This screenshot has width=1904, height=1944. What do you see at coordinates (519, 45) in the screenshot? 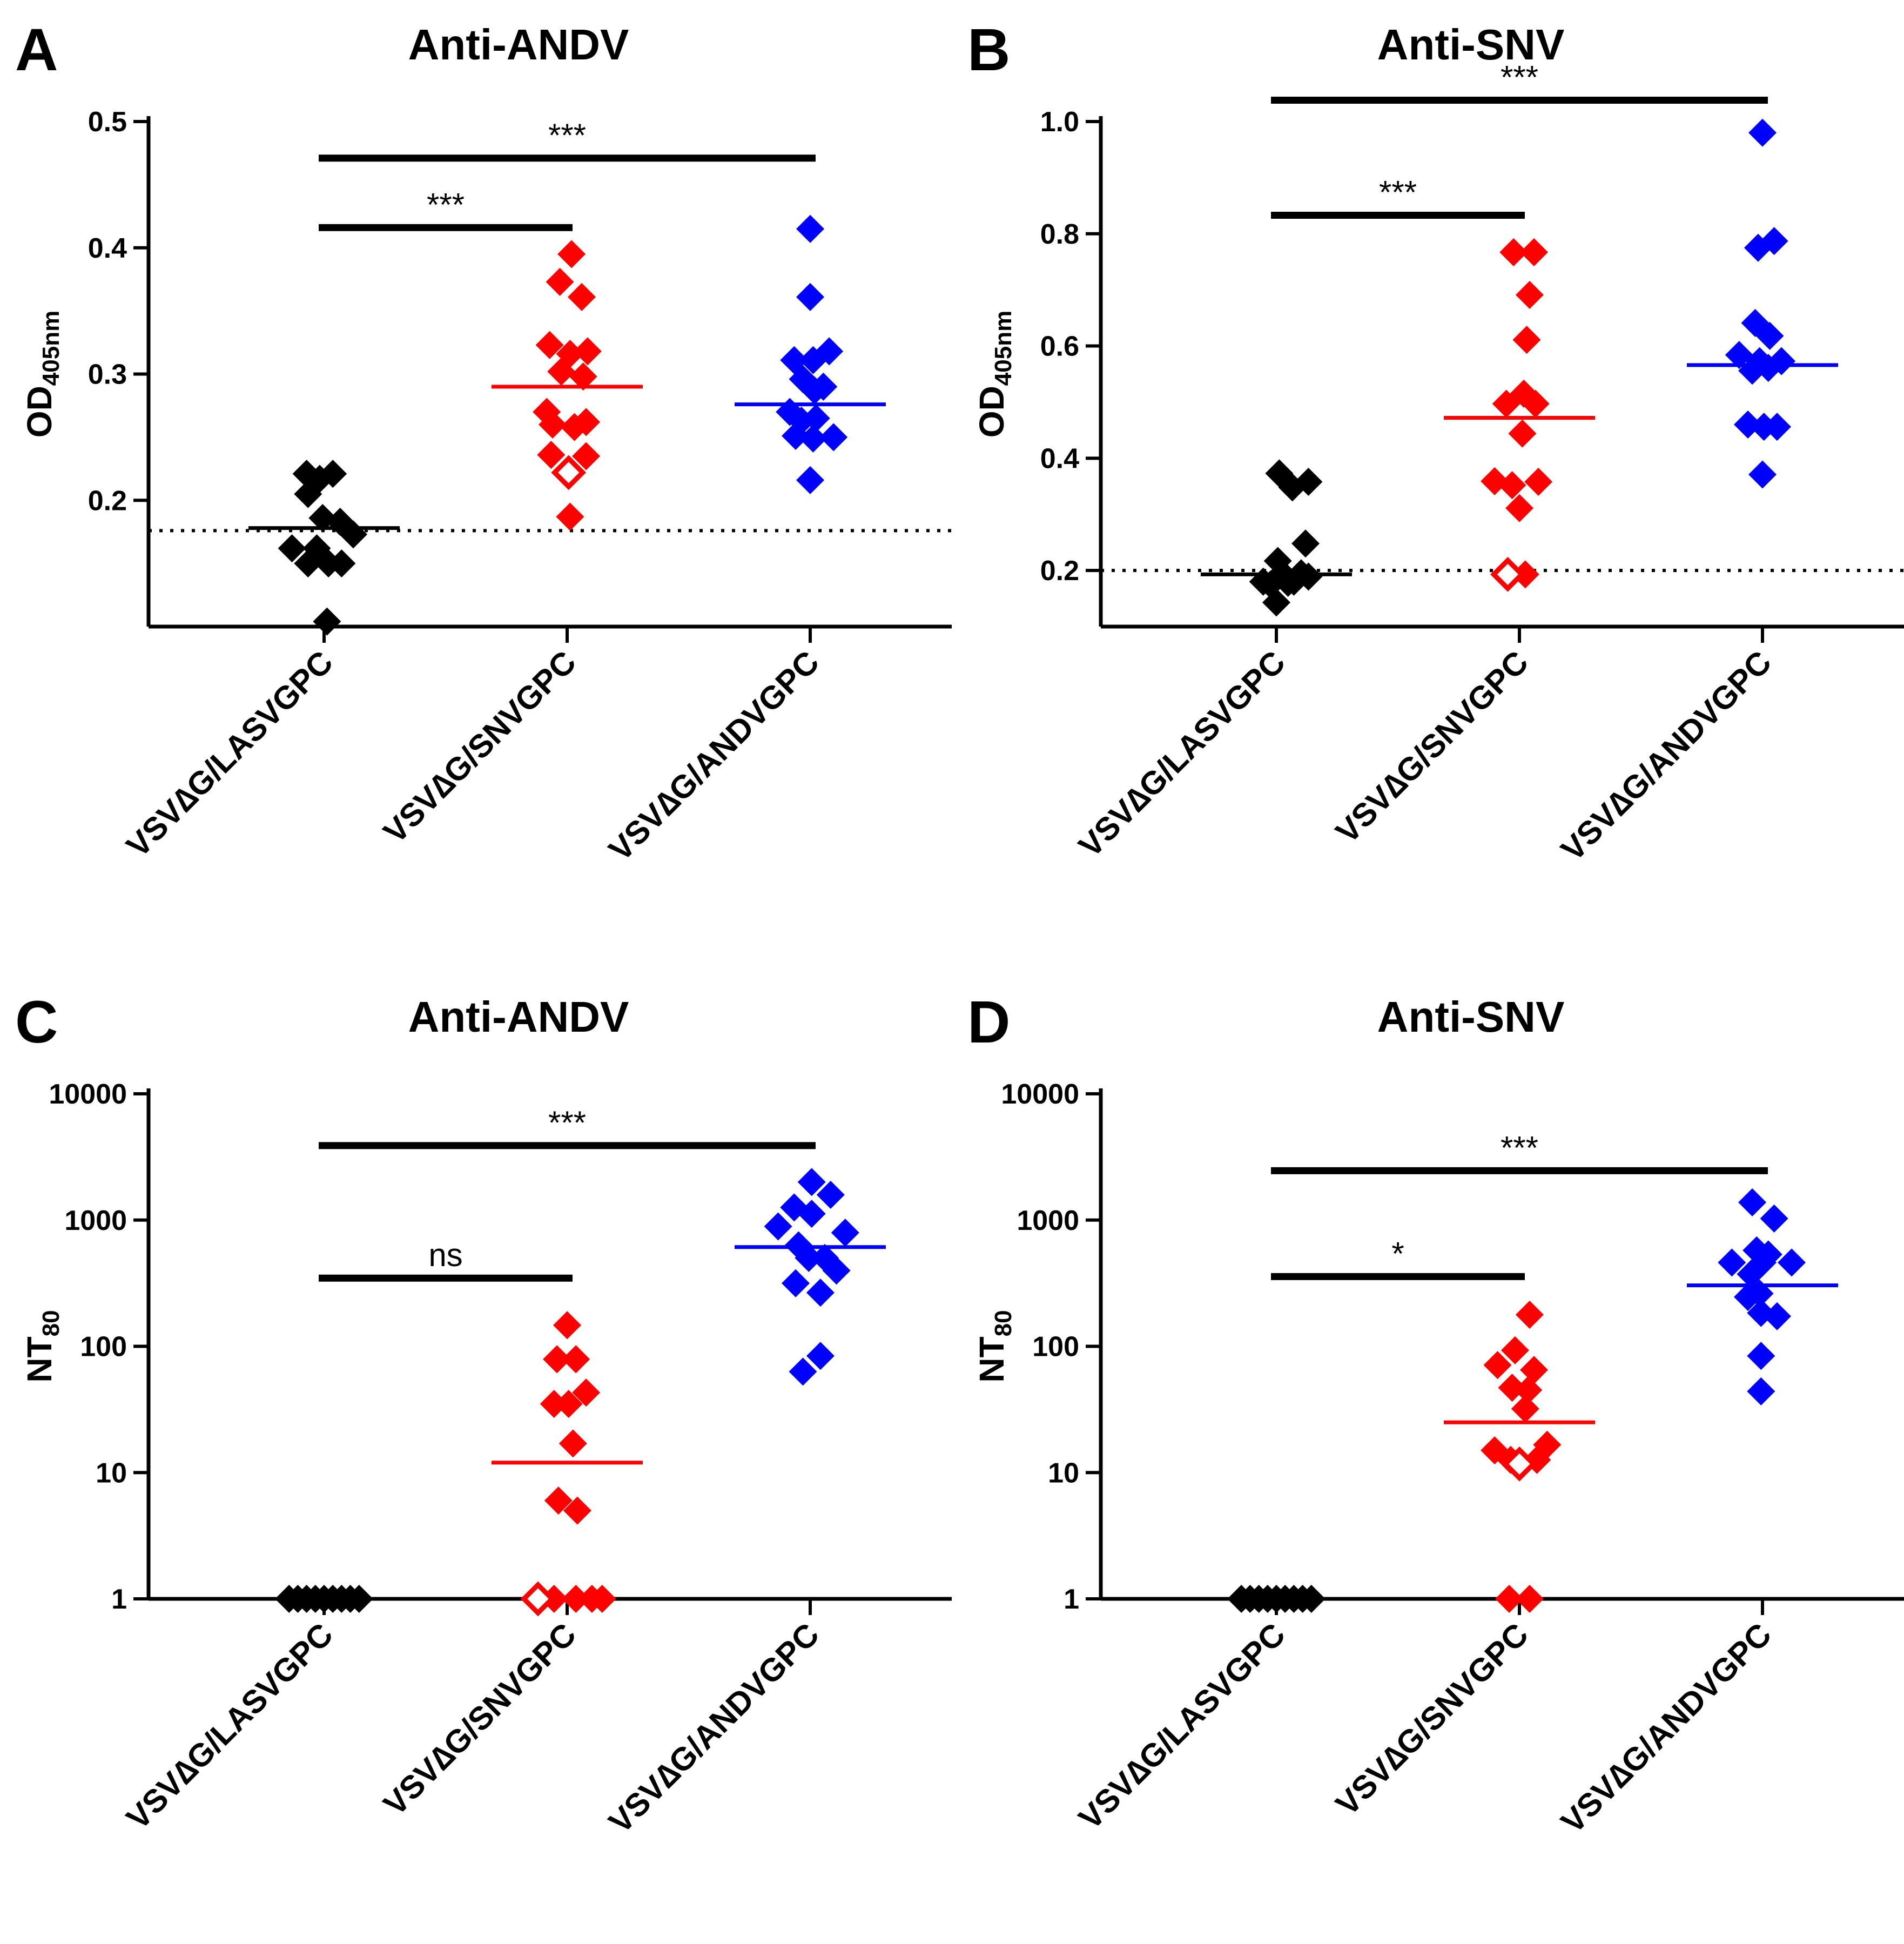
I see `chart-title: Anti-ANDV` at bounding box center [519, 45].